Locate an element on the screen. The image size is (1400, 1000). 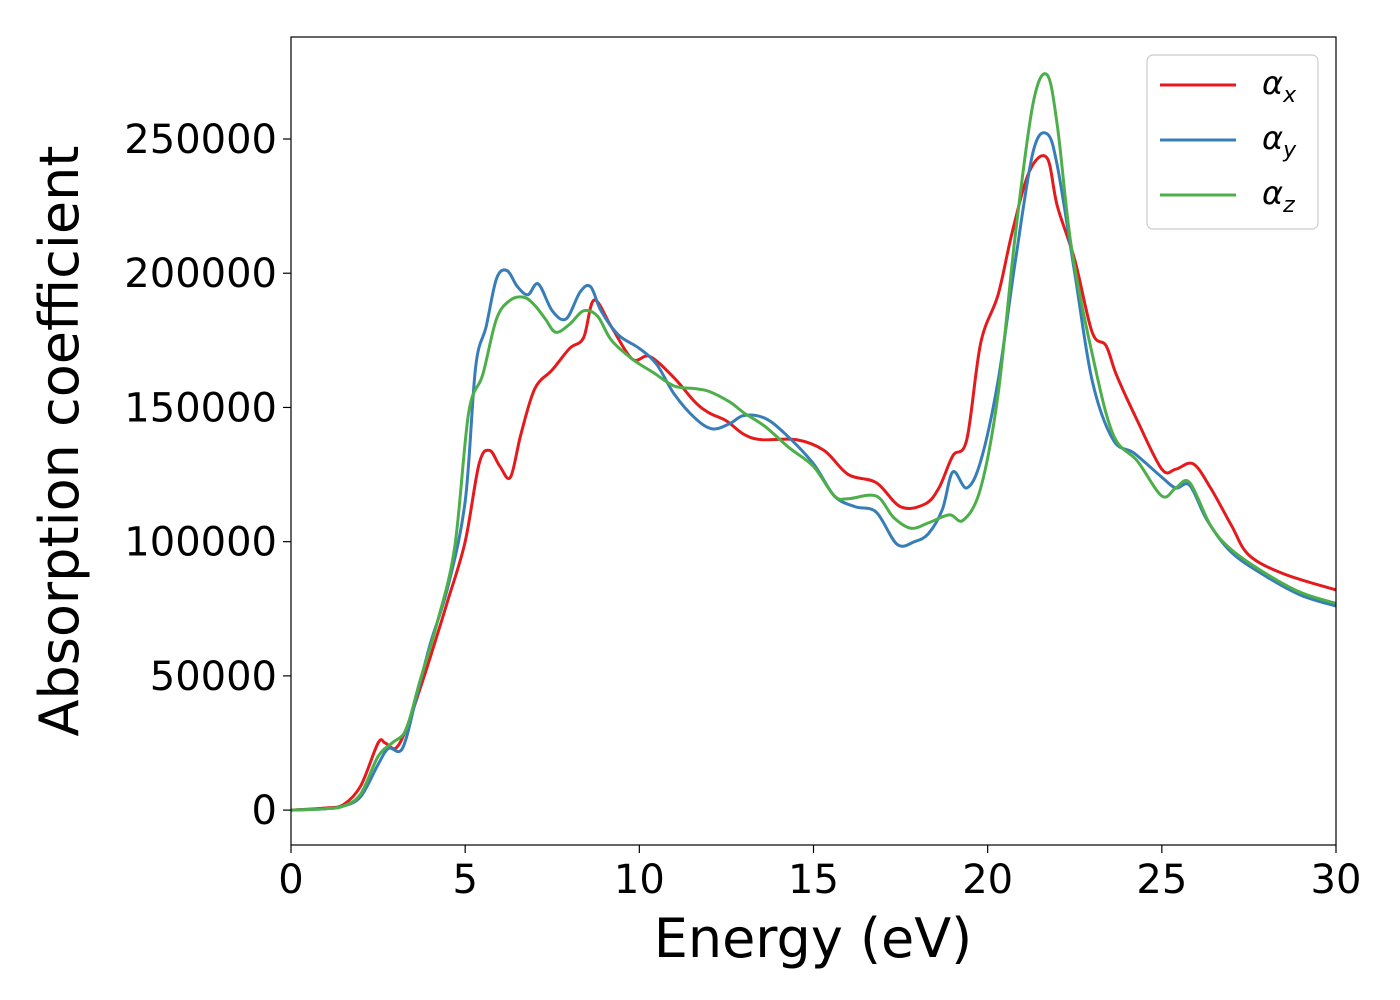
legend: αx αy αz is located at coordinates (1232, 142).